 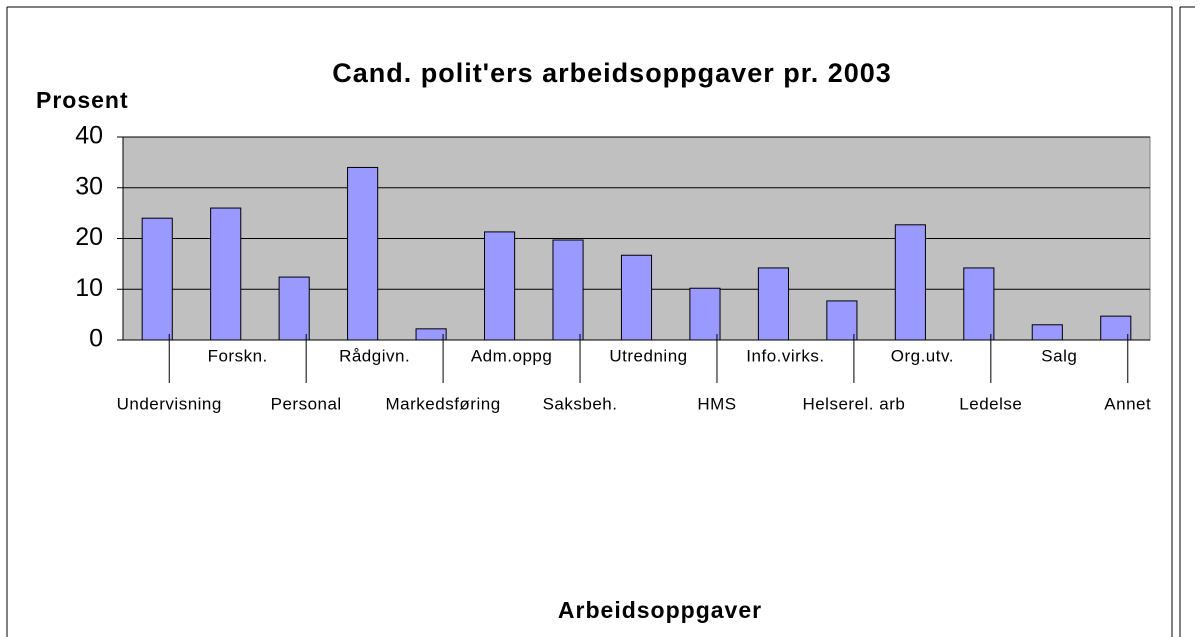 I want to click on x-tick-label: Salg, so click(x=1059, y=355).